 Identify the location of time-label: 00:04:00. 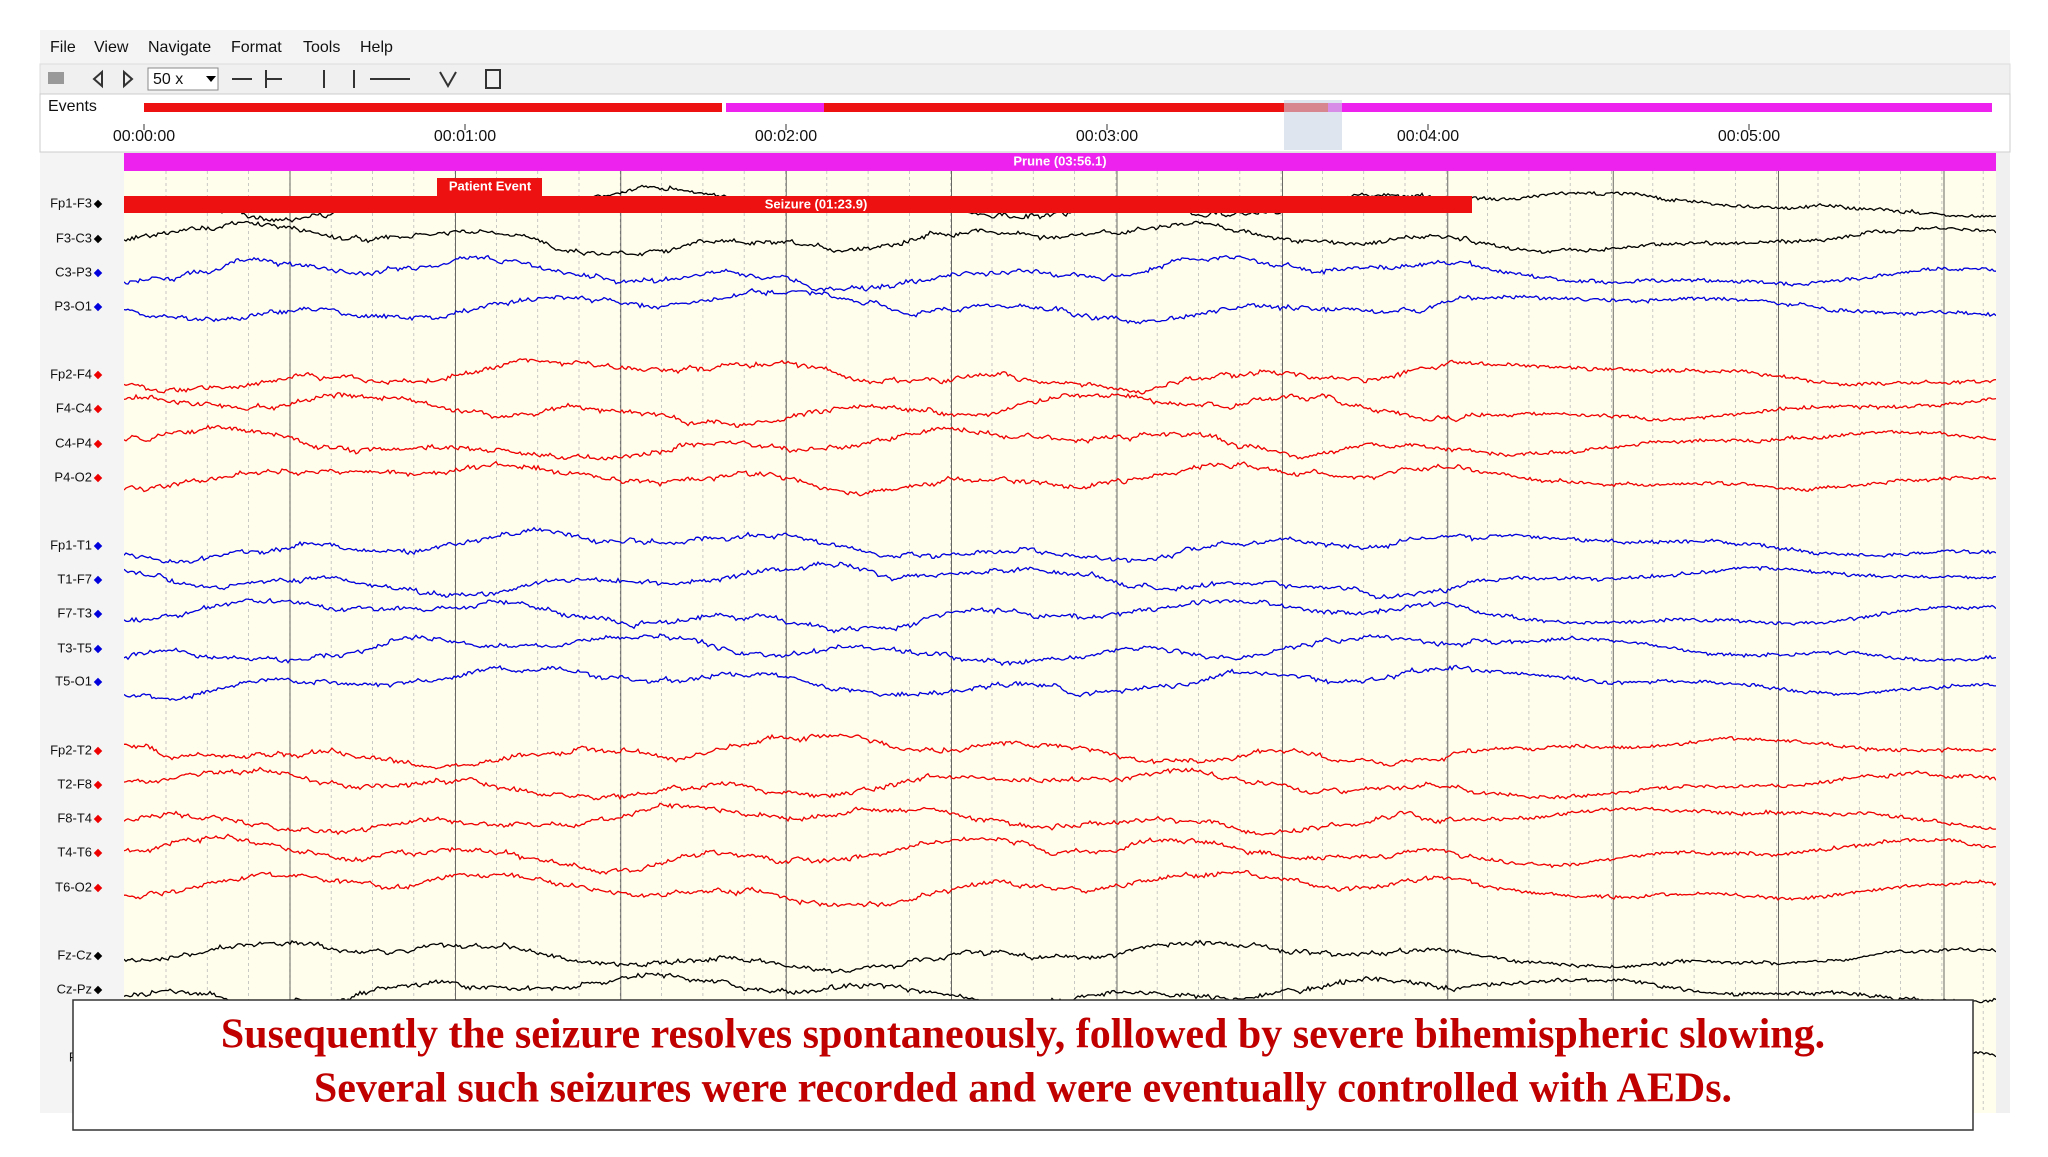
(1428, 136).